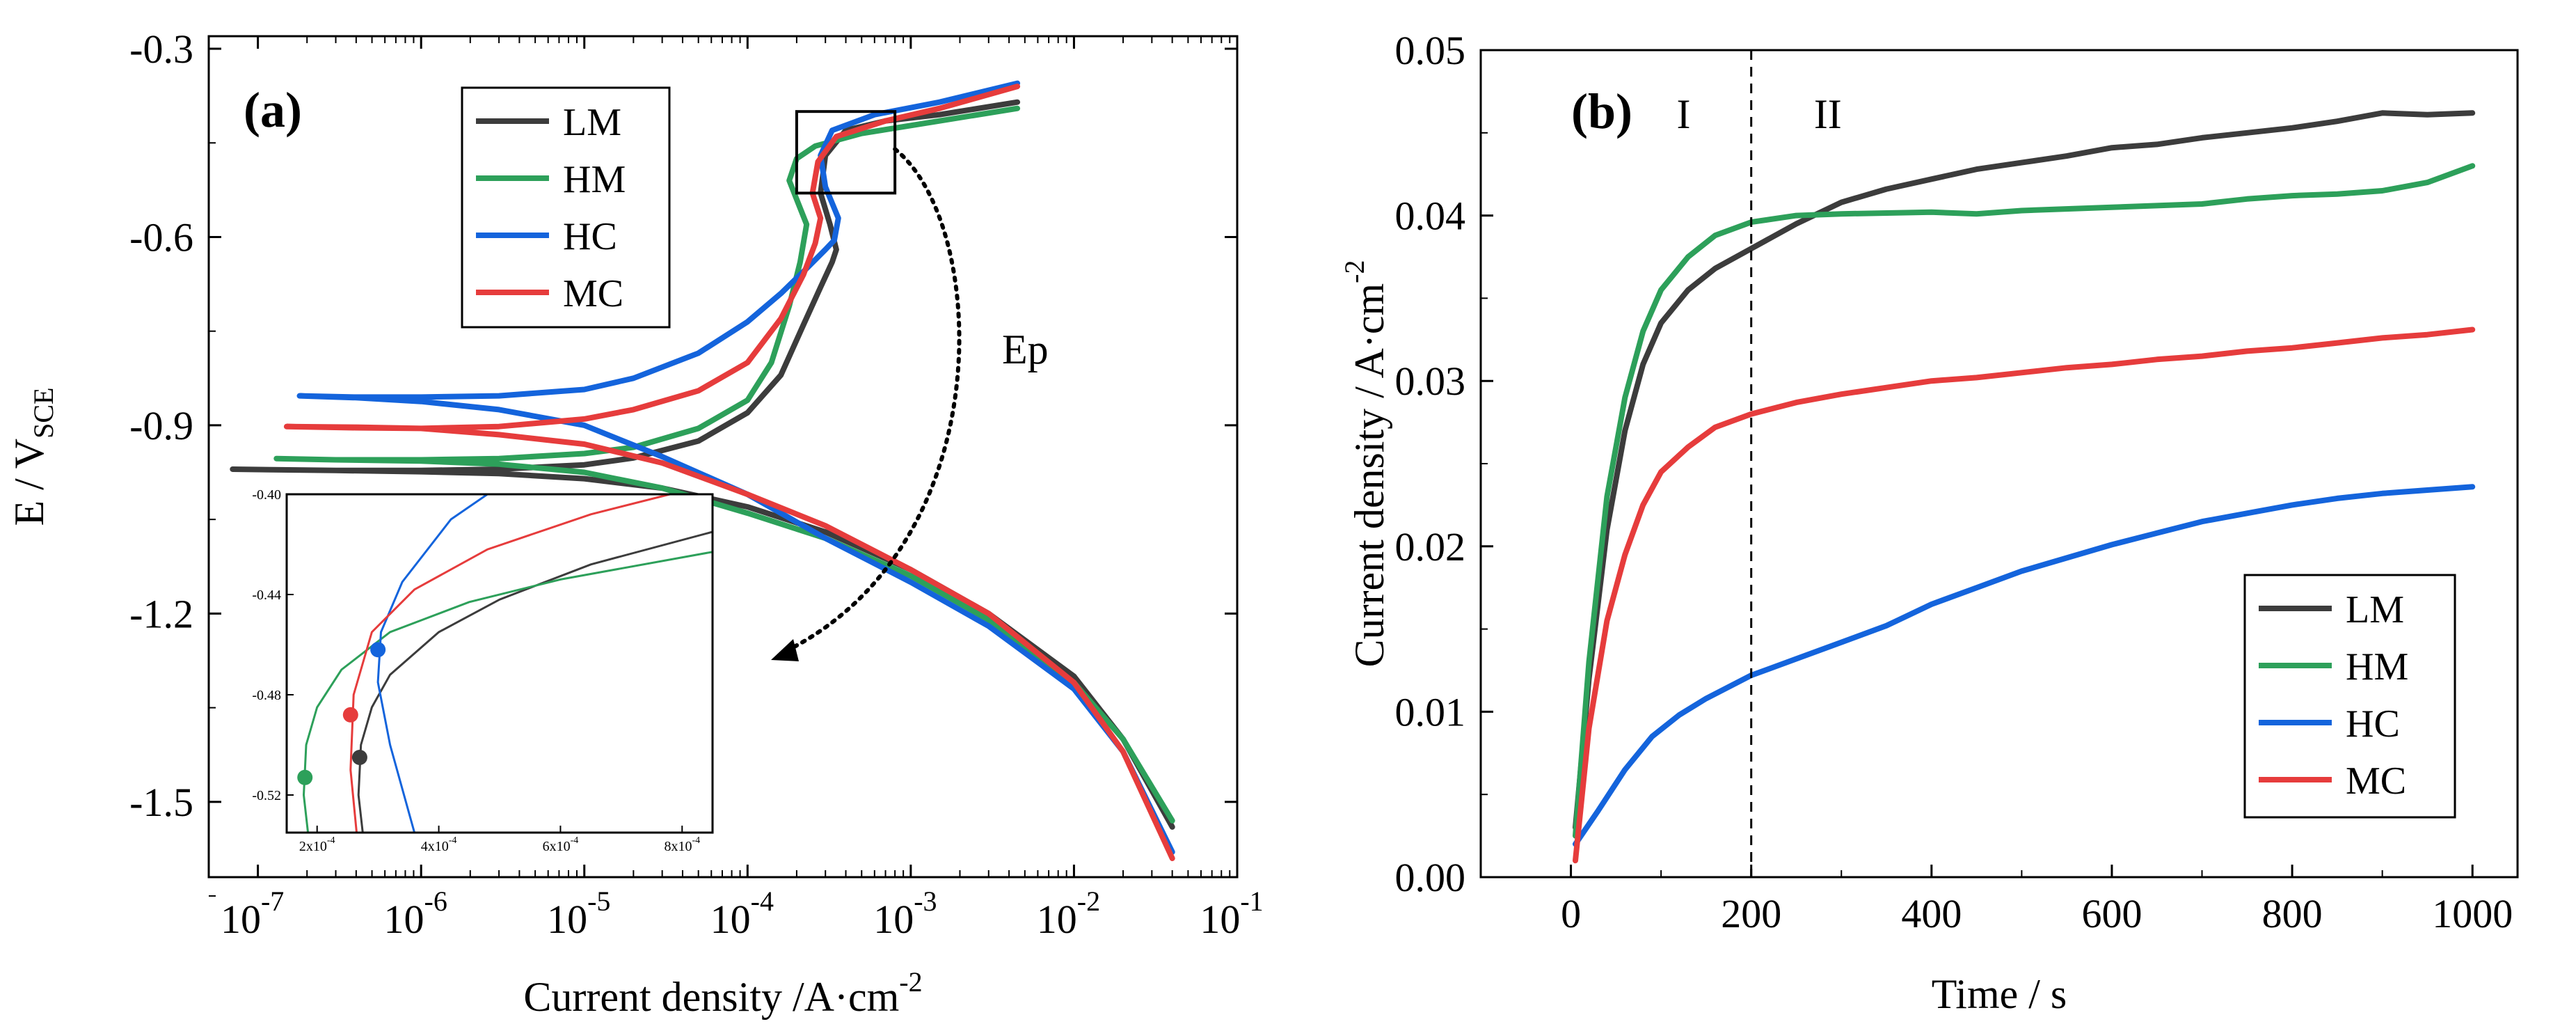 This screenshot has height=1031, width=2576. I want to click on panel-b-y-tick-label: 0.04, so click(1430, 216).